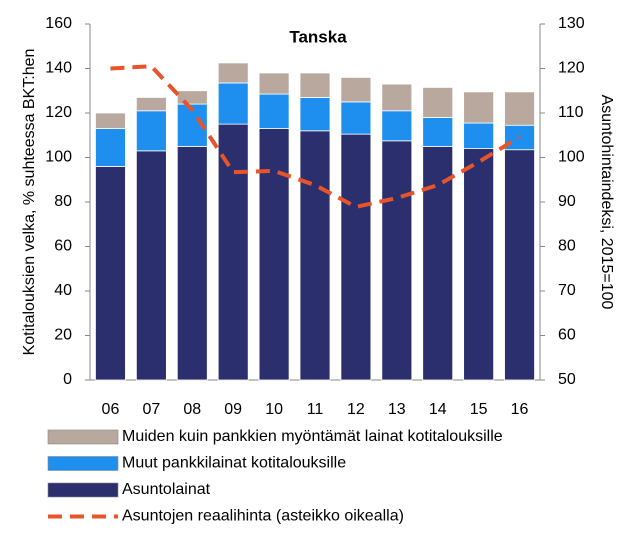 The height and width of the screenshot is (535, 625). Describe the element at coordinates (438, 409) in the screenshot. I see `x-tick-label: 14` at that location.